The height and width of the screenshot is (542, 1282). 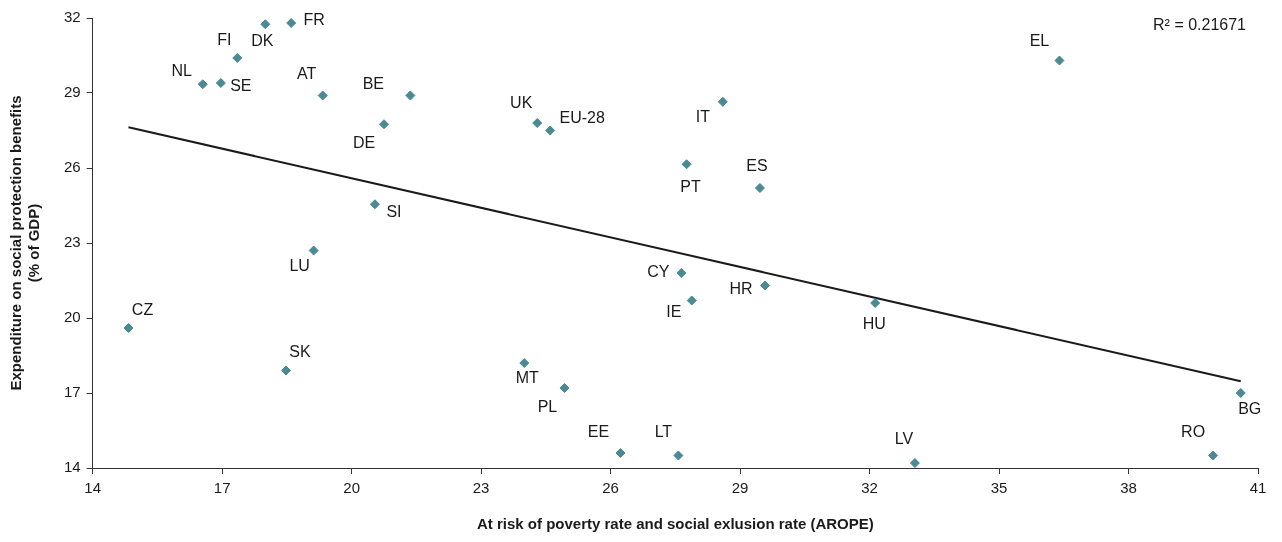 I want to click on annotation: IT, so click(x=703, y=117).